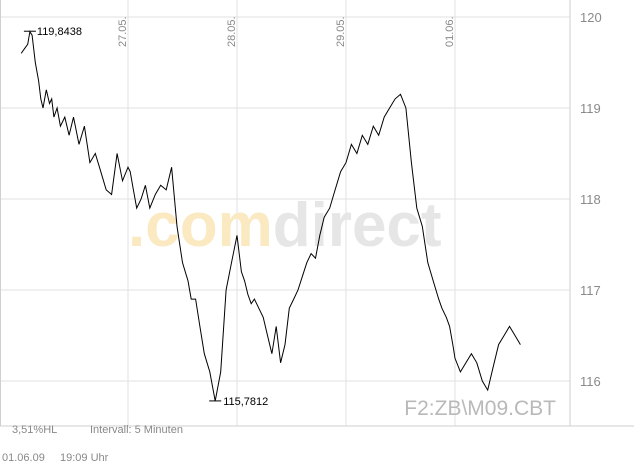  Describe the element at coordinates (286, 31) in the screenshot. I see `x-date-labels: 27.05. 28.05. 29.05. 01.06.` at that location.